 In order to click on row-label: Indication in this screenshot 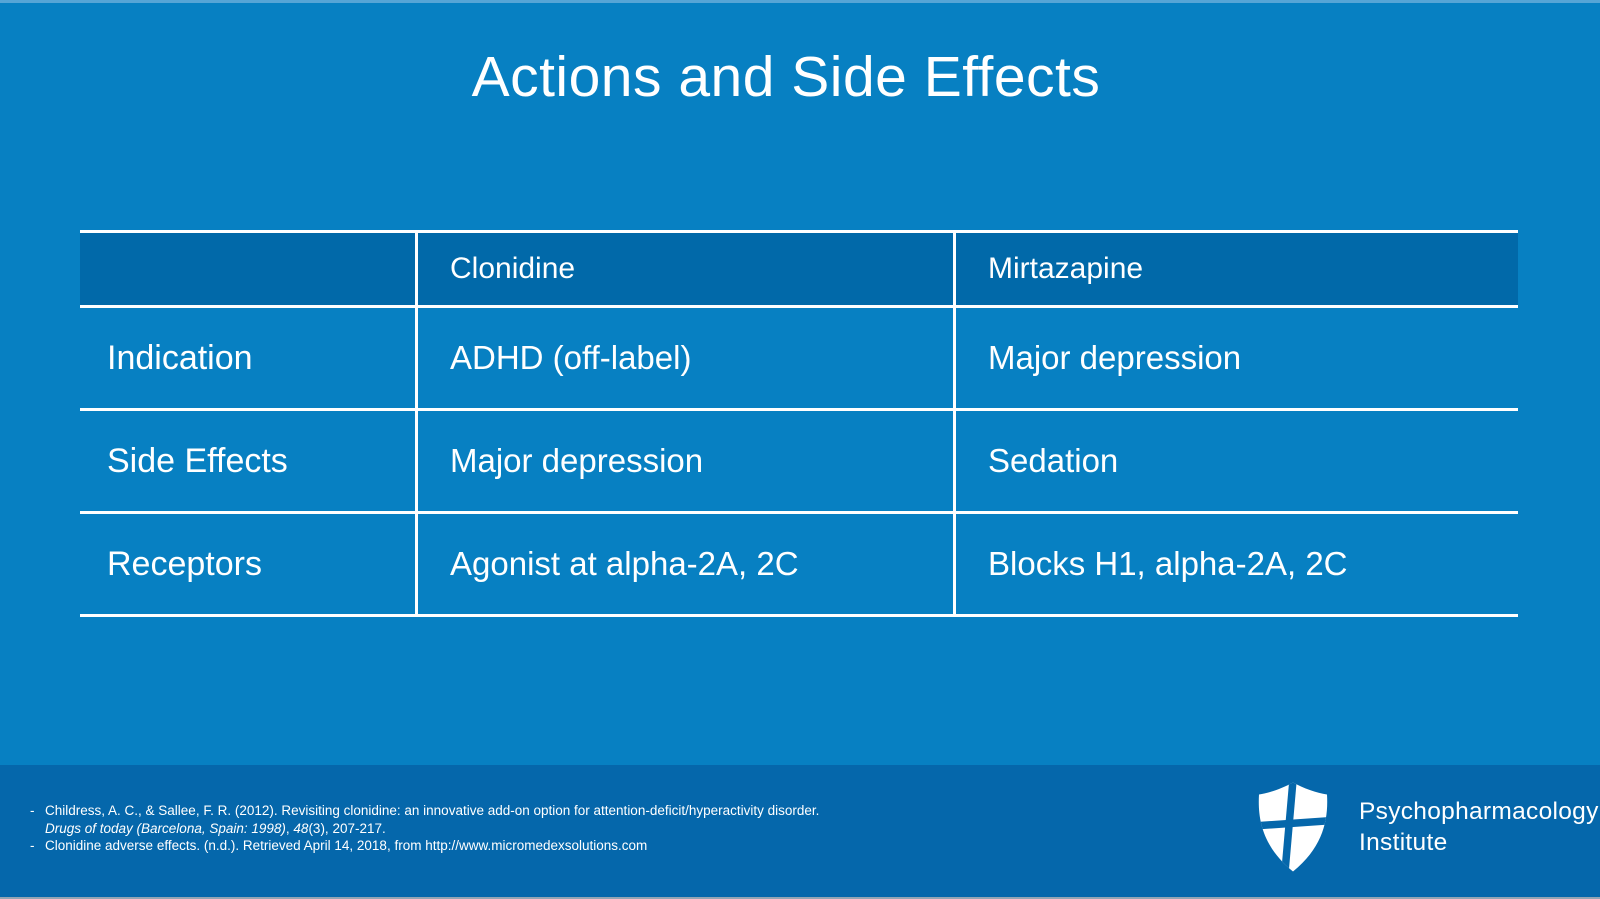, I will do `click(180, 357)`.